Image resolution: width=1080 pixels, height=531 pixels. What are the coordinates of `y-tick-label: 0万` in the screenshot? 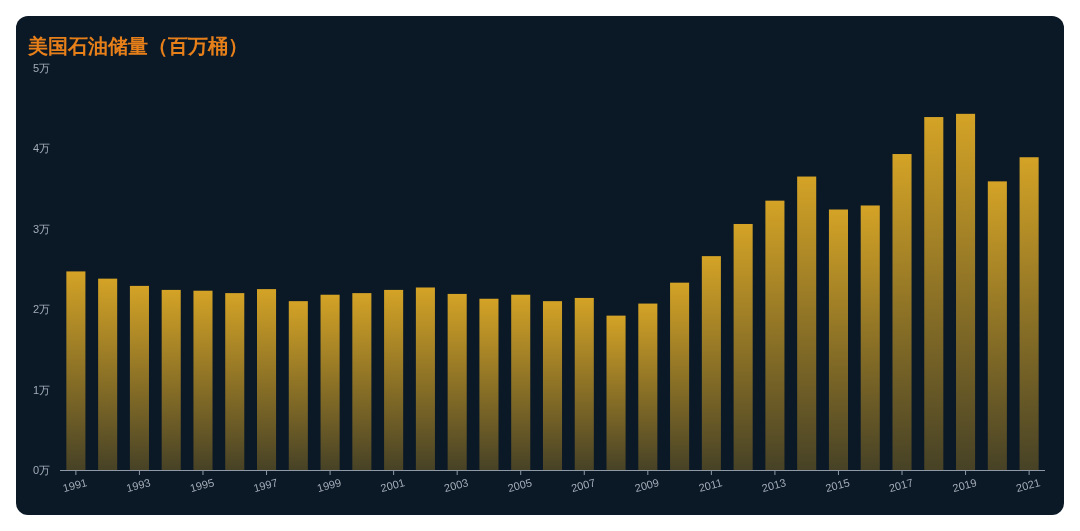 It's located at (41, 470).